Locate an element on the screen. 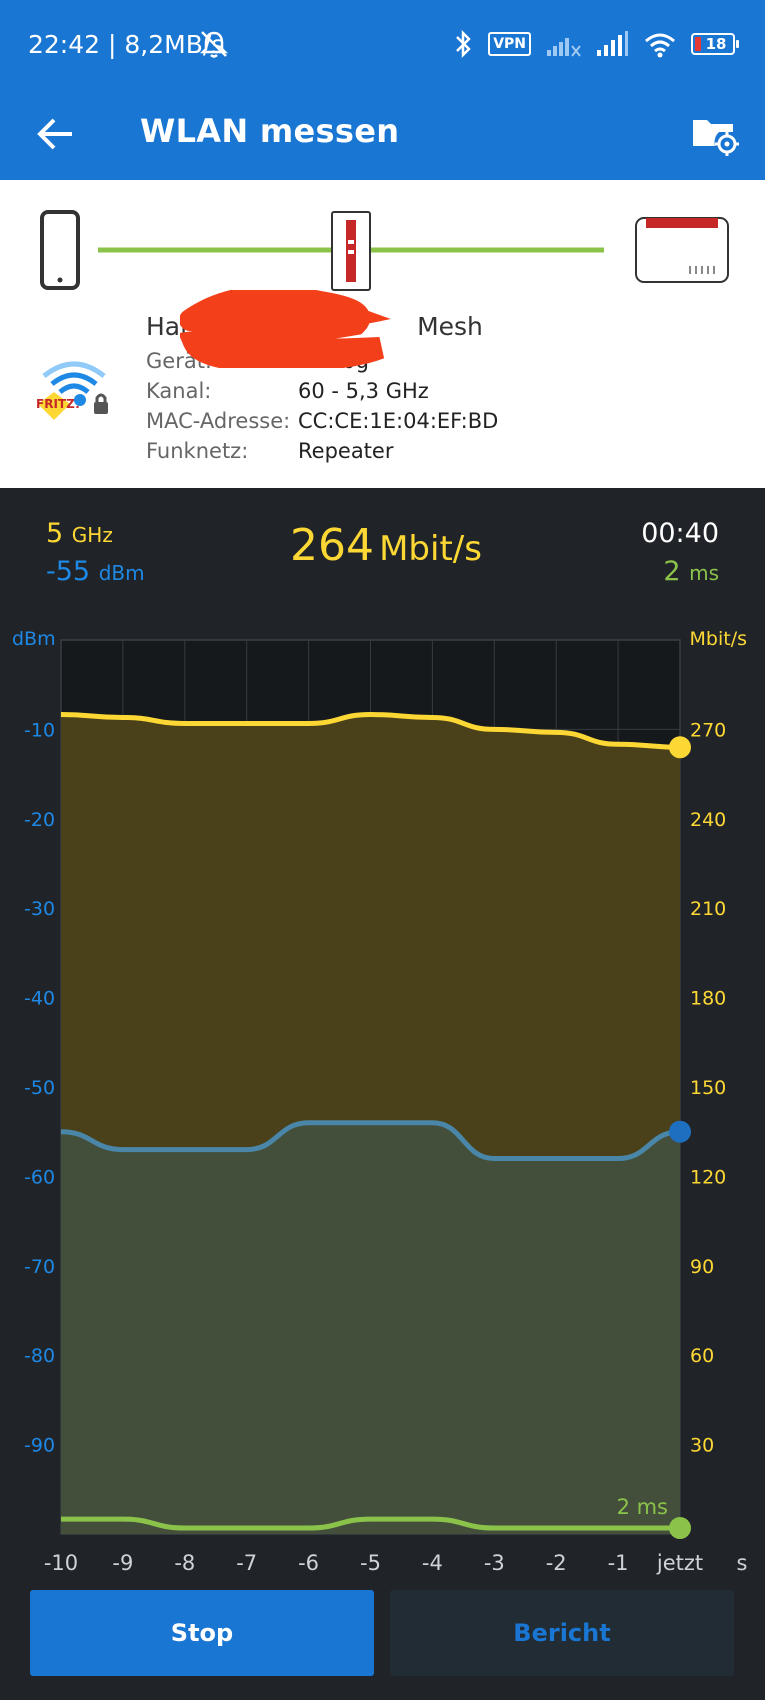 The image size is (765, 1700). signal-icon is located at coordinates (612, 43).